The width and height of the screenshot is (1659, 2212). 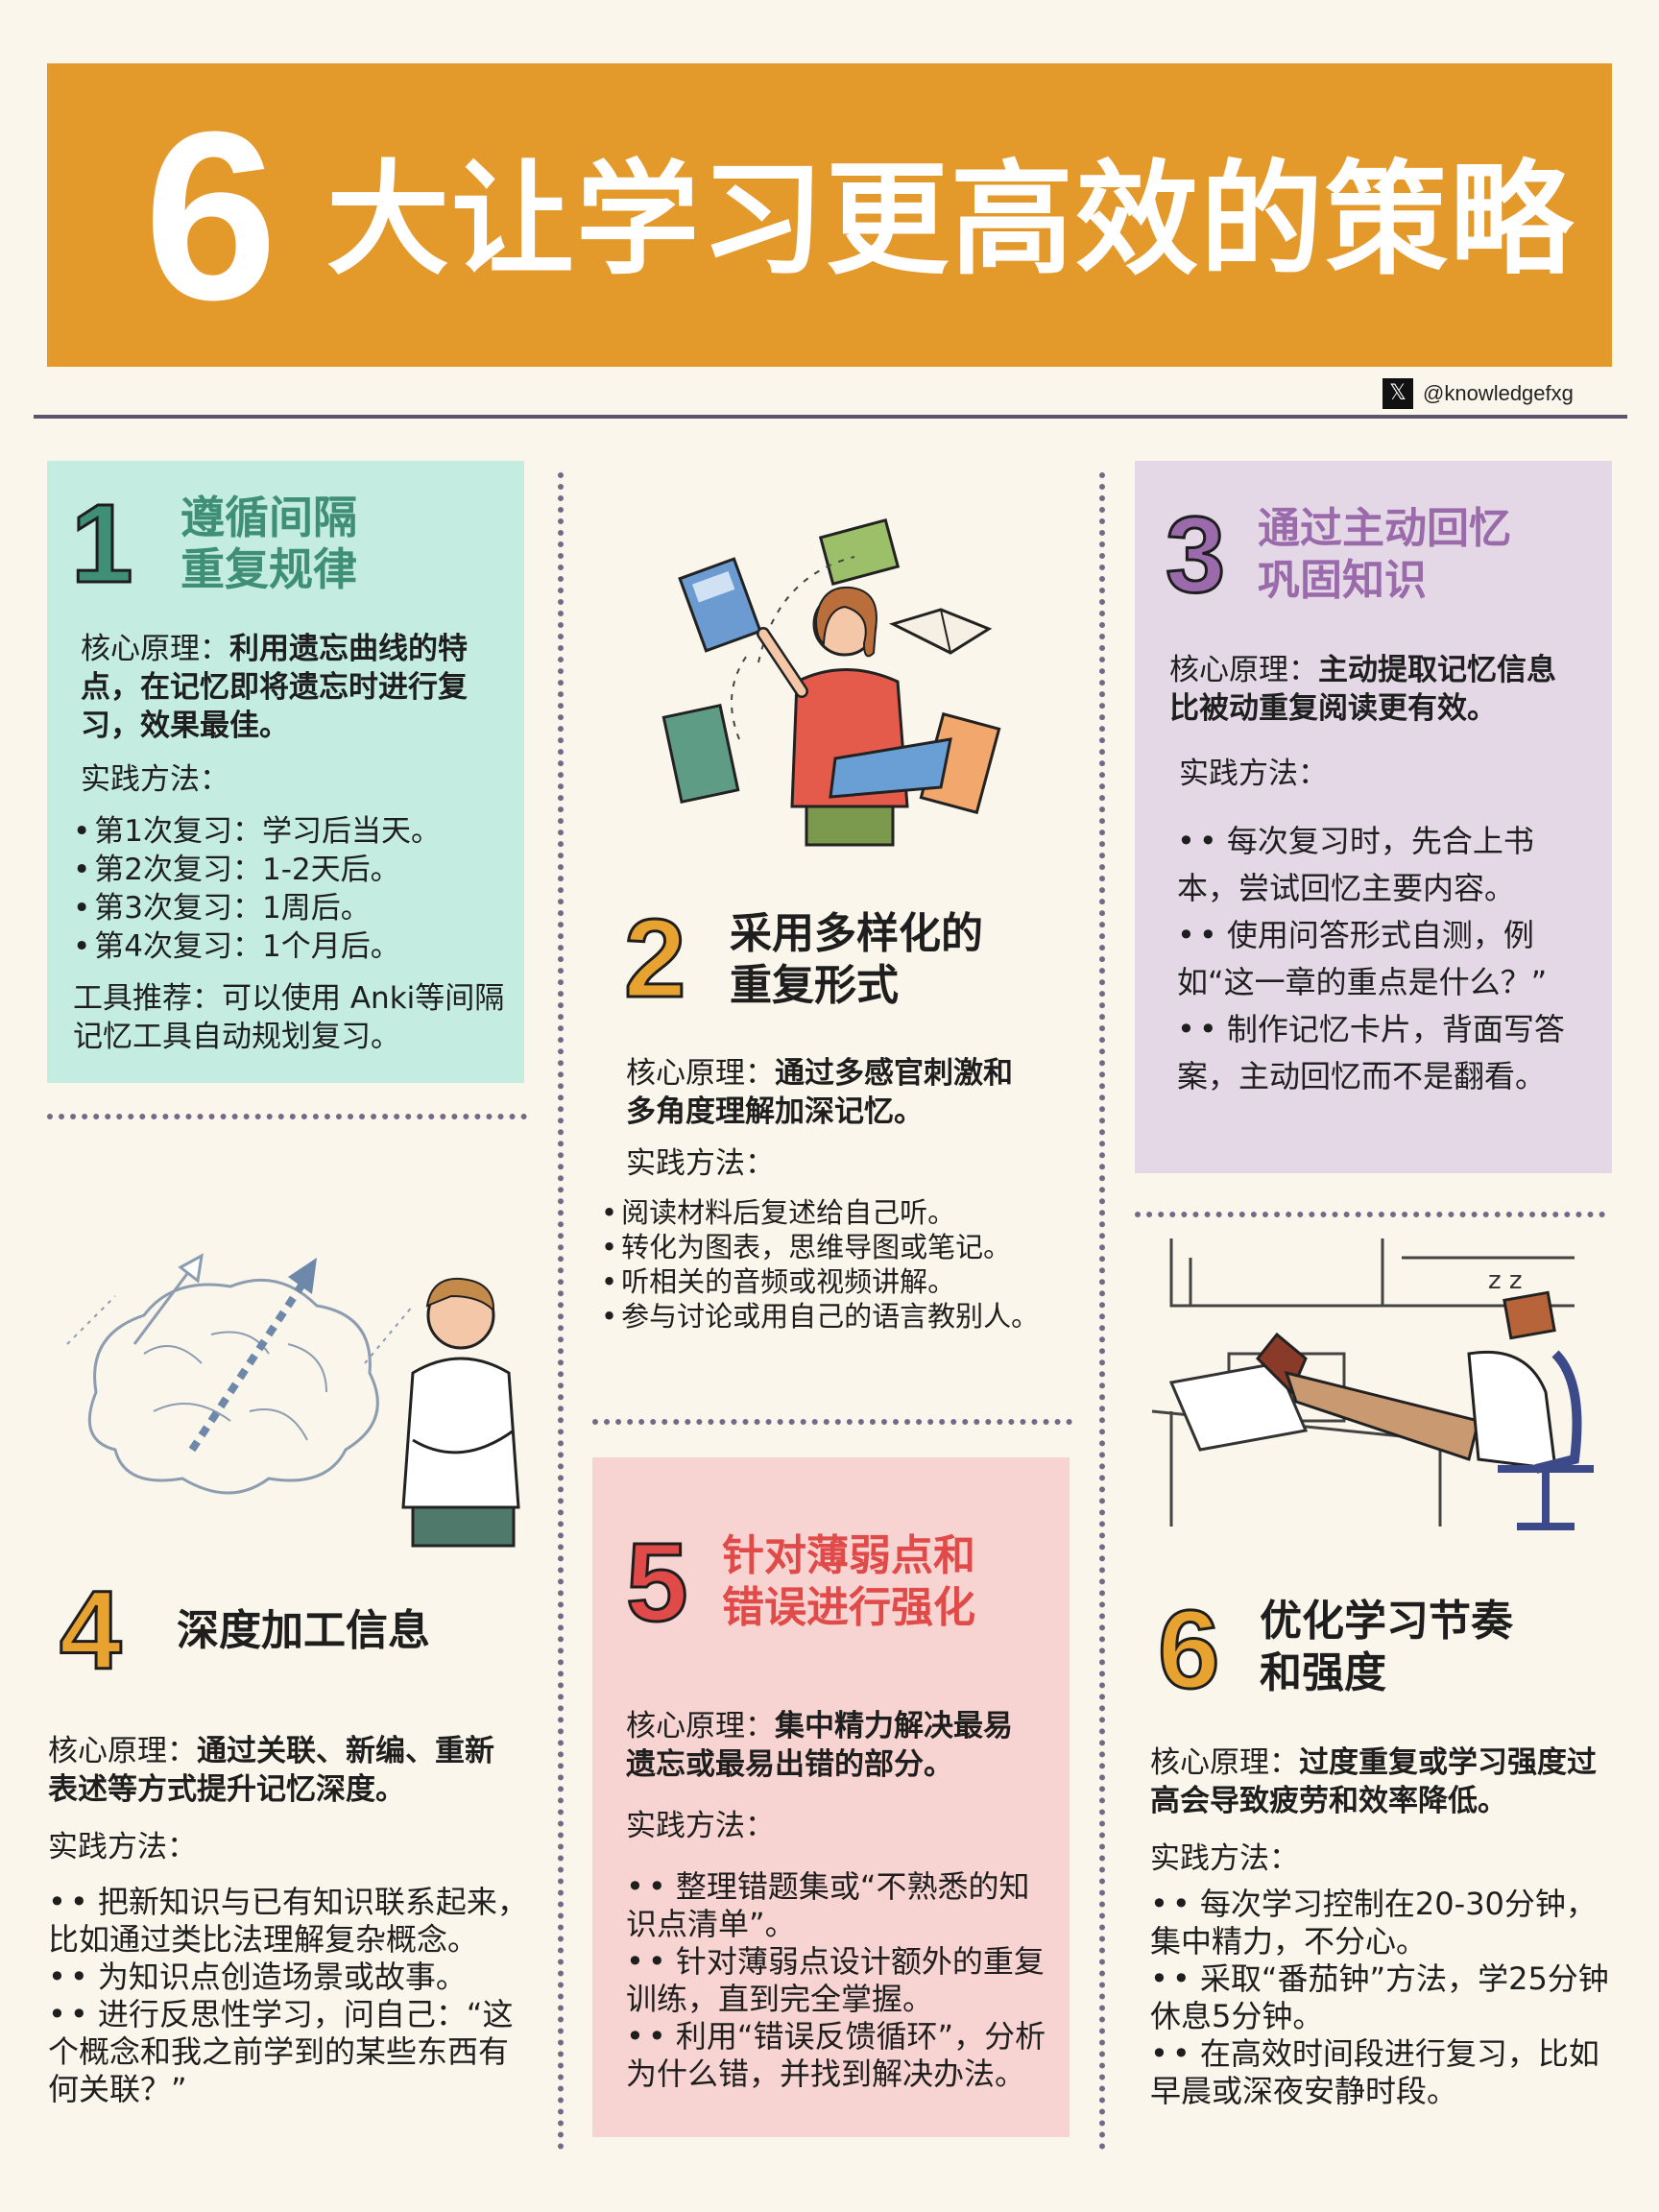 I want to click on section-3-principle: 核心原理：主动提取记忆信息比被动重复阅读更有效。, so click(x=1371, y=689).